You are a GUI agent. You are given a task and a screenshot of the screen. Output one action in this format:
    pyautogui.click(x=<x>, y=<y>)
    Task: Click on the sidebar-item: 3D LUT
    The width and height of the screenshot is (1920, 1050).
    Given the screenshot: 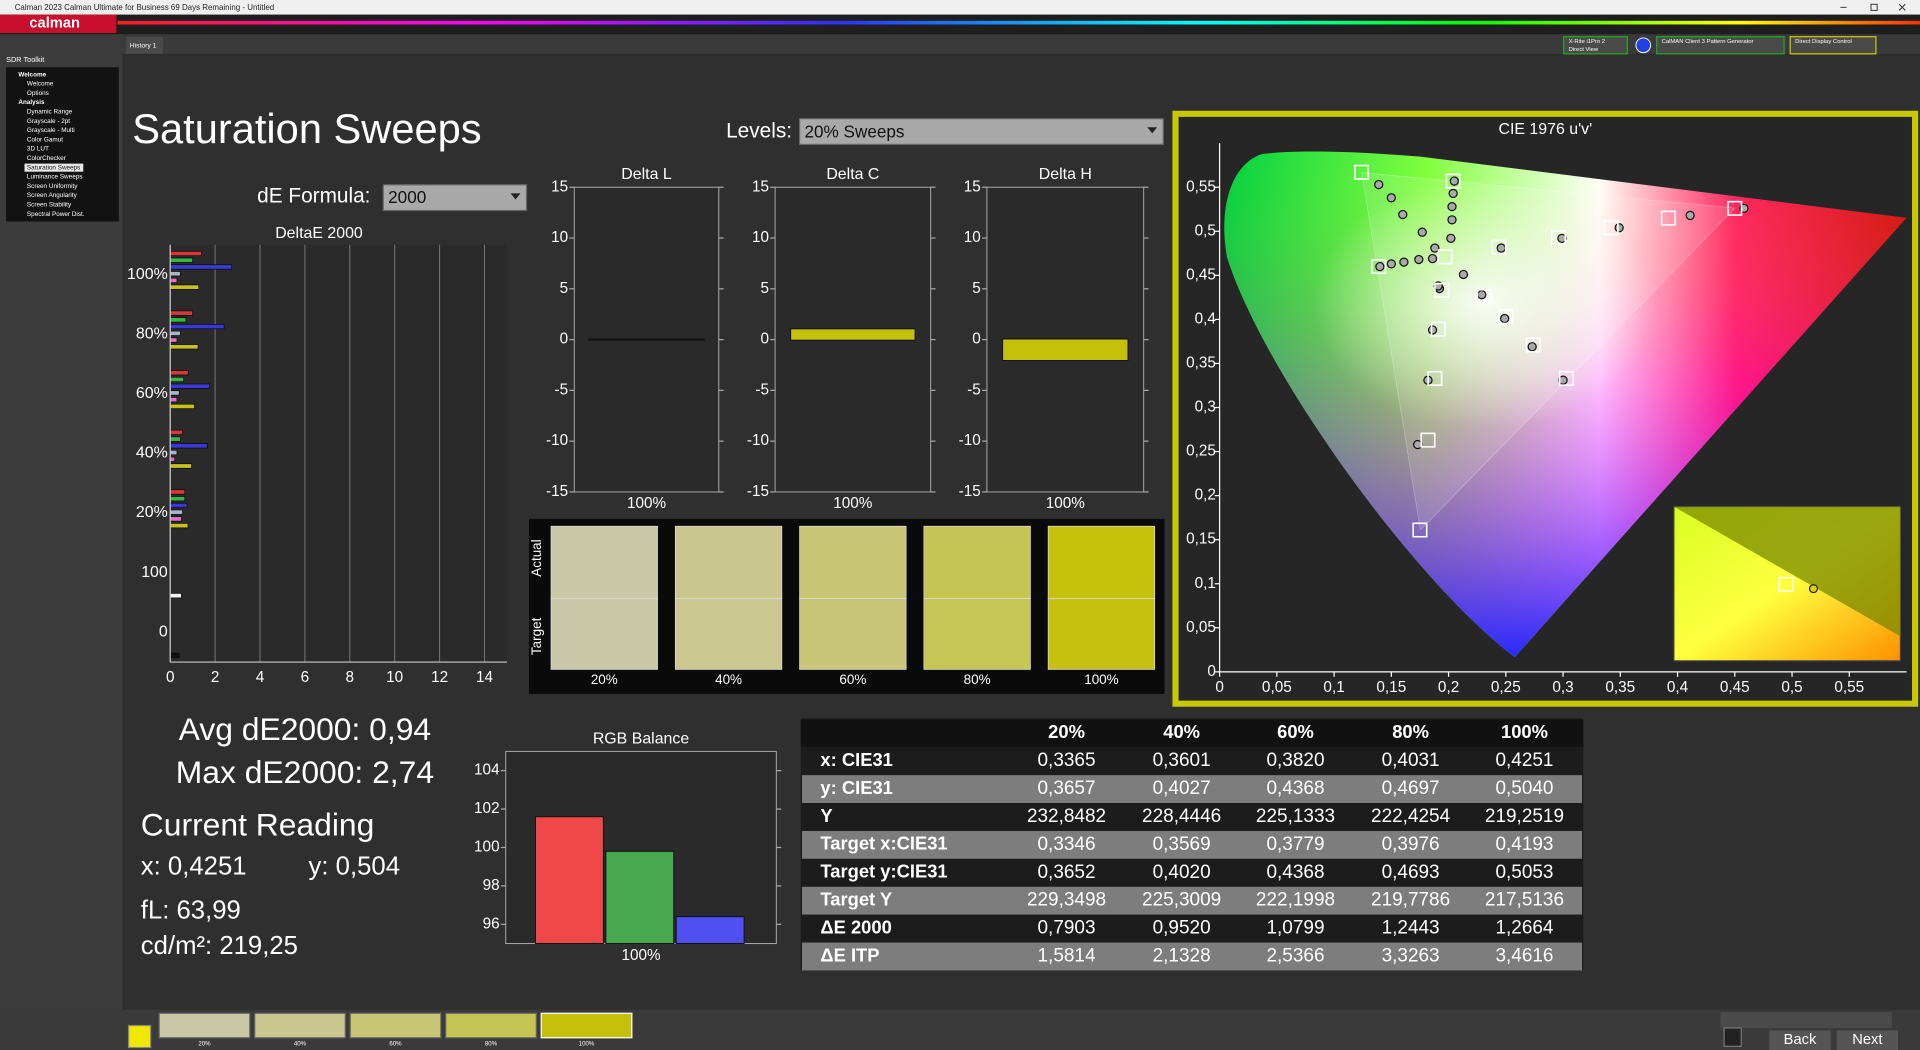 What is the action you would take?
    pyautogui.click(x=38, y=149)
    